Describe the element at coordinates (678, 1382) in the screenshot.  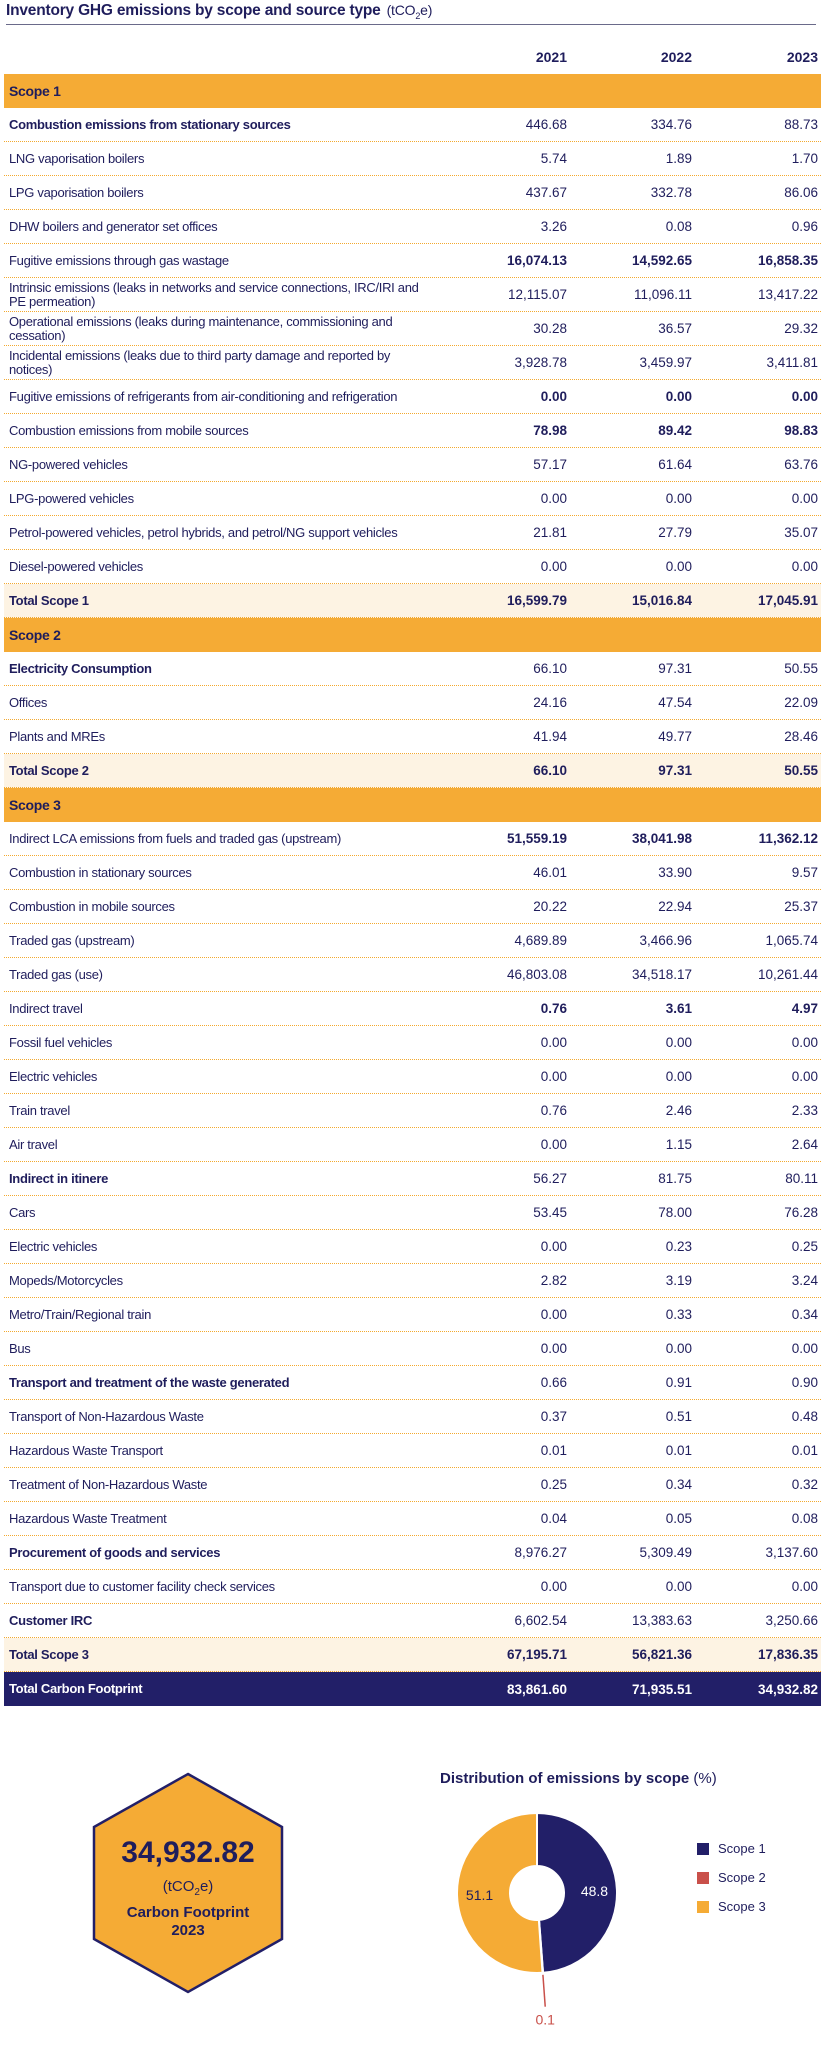
I see `row-value-2022: 0.91` at that location.